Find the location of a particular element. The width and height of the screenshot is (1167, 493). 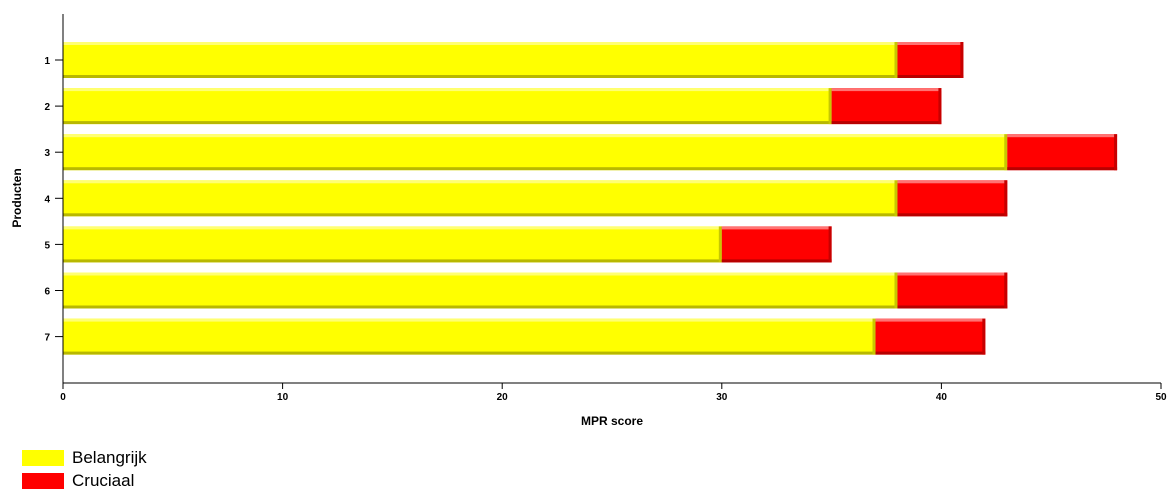

y-tick-label: 2 is located at coordinates (47, 107).